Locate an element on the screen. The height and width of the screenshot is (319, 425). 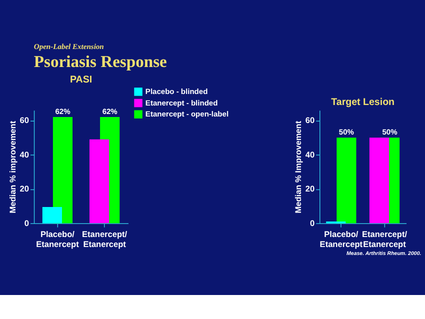
text: Open-Label Extension is located at coordinates (69, 47).